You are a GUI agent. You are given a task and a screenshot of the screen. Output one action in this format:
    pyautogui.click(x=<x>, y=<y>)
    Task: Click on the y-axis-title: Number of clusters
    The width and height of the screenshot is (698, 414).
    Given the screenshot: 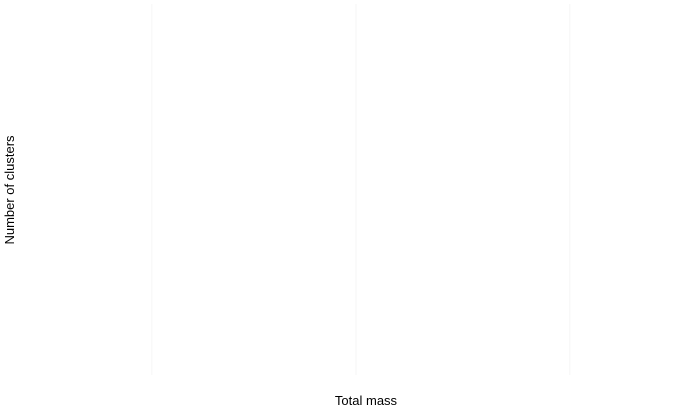 What is the action you would take?
    pyautogui.click(x=9, y=190)
    